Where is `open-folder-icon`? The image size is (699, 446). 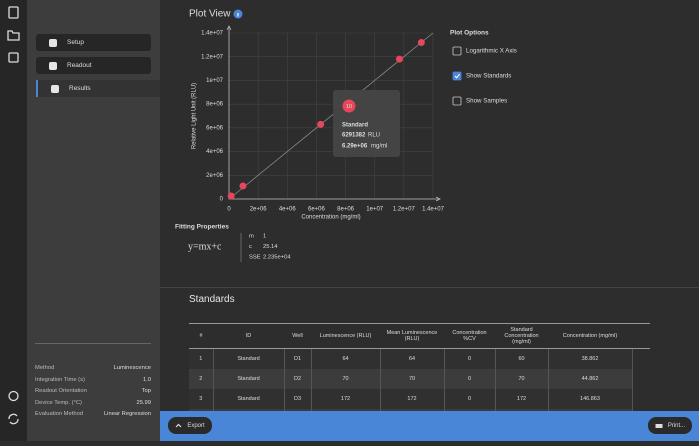 open-folder-icon is located at coordinates (13, 35).